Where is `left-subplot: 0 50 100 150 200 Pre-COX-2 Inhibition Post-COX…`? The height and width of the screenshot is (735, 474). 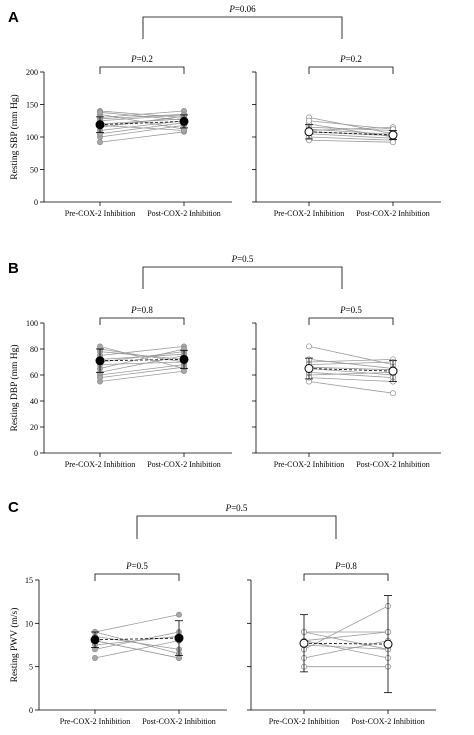
left-subplot: 0 50 100 150 200 Pre-COX-2 Inhibition Post-COX… is located at coordinates (129, 136).